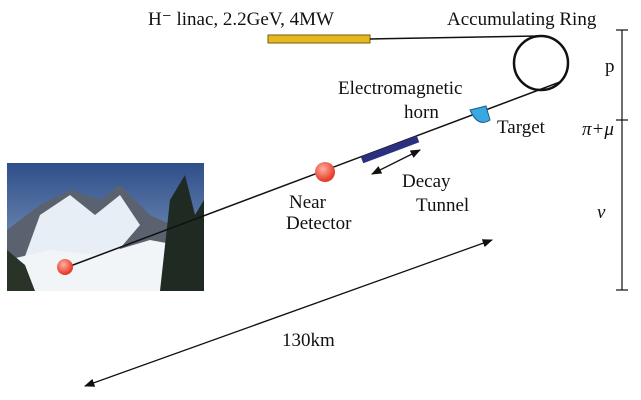  I want to click on linac, so click(319, 39).